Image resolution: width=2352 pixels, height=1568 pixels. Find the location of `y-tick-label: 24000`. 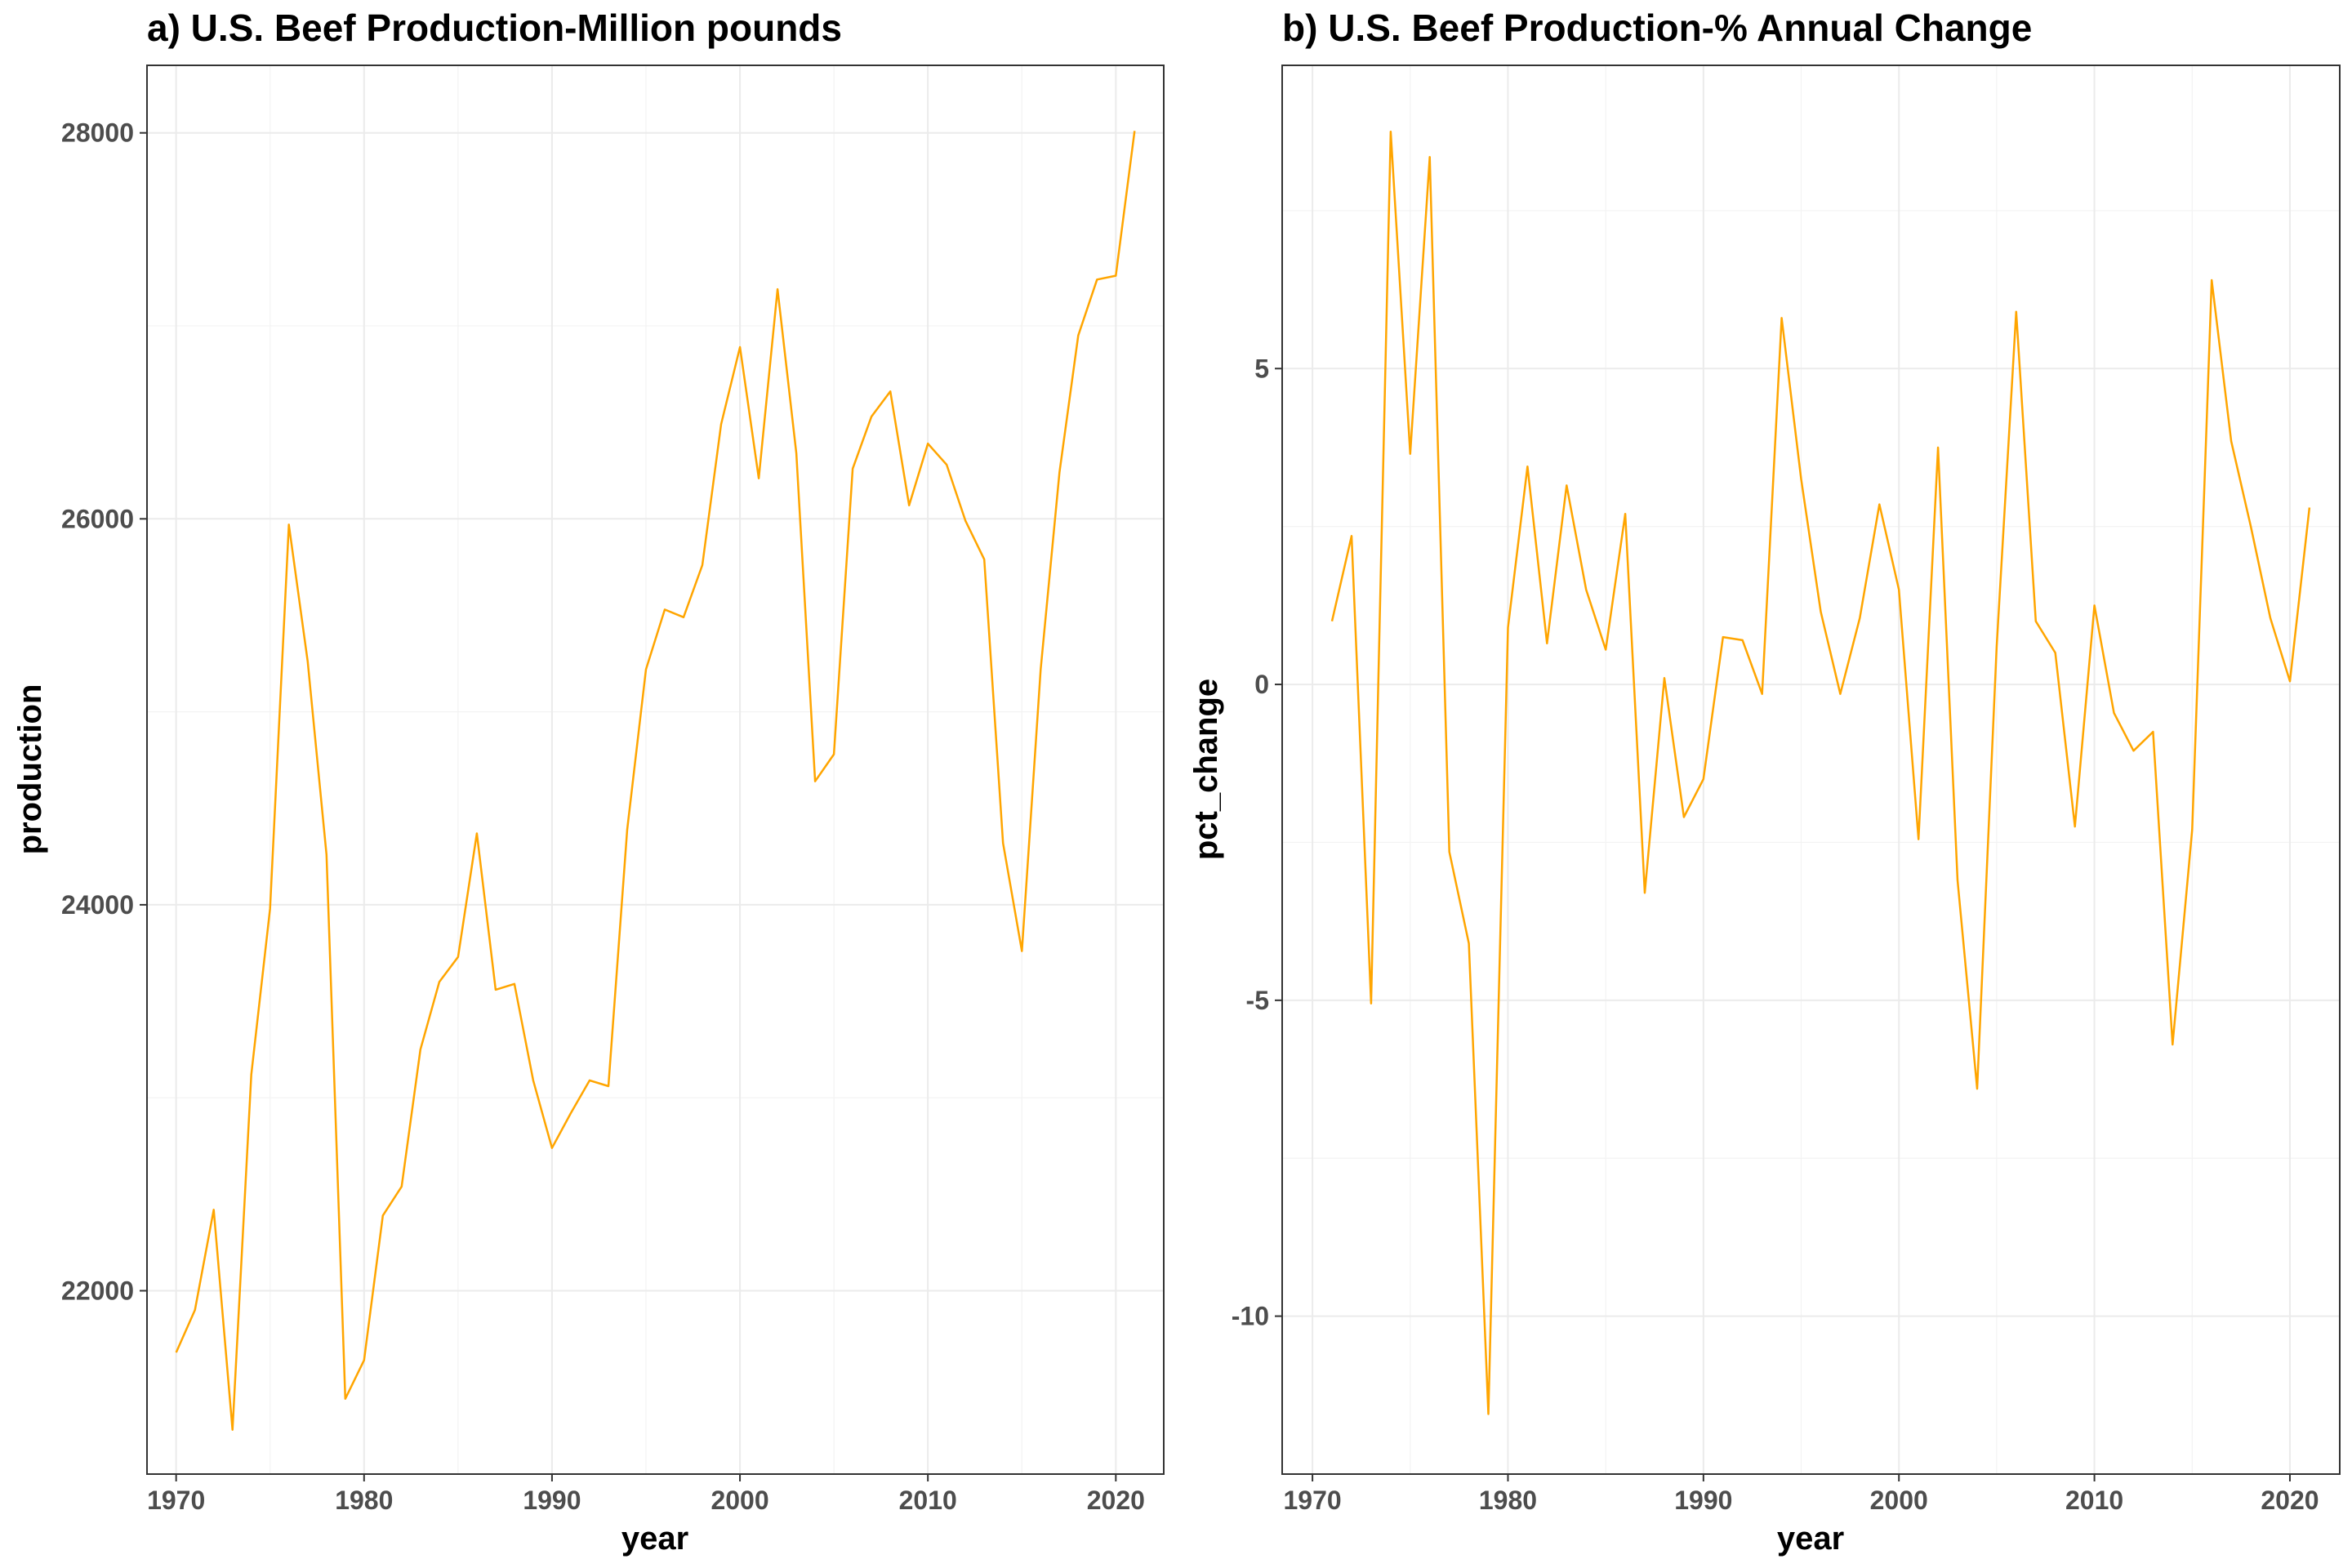

y-tick-label: 24000 is located at coordinates (97, 905).